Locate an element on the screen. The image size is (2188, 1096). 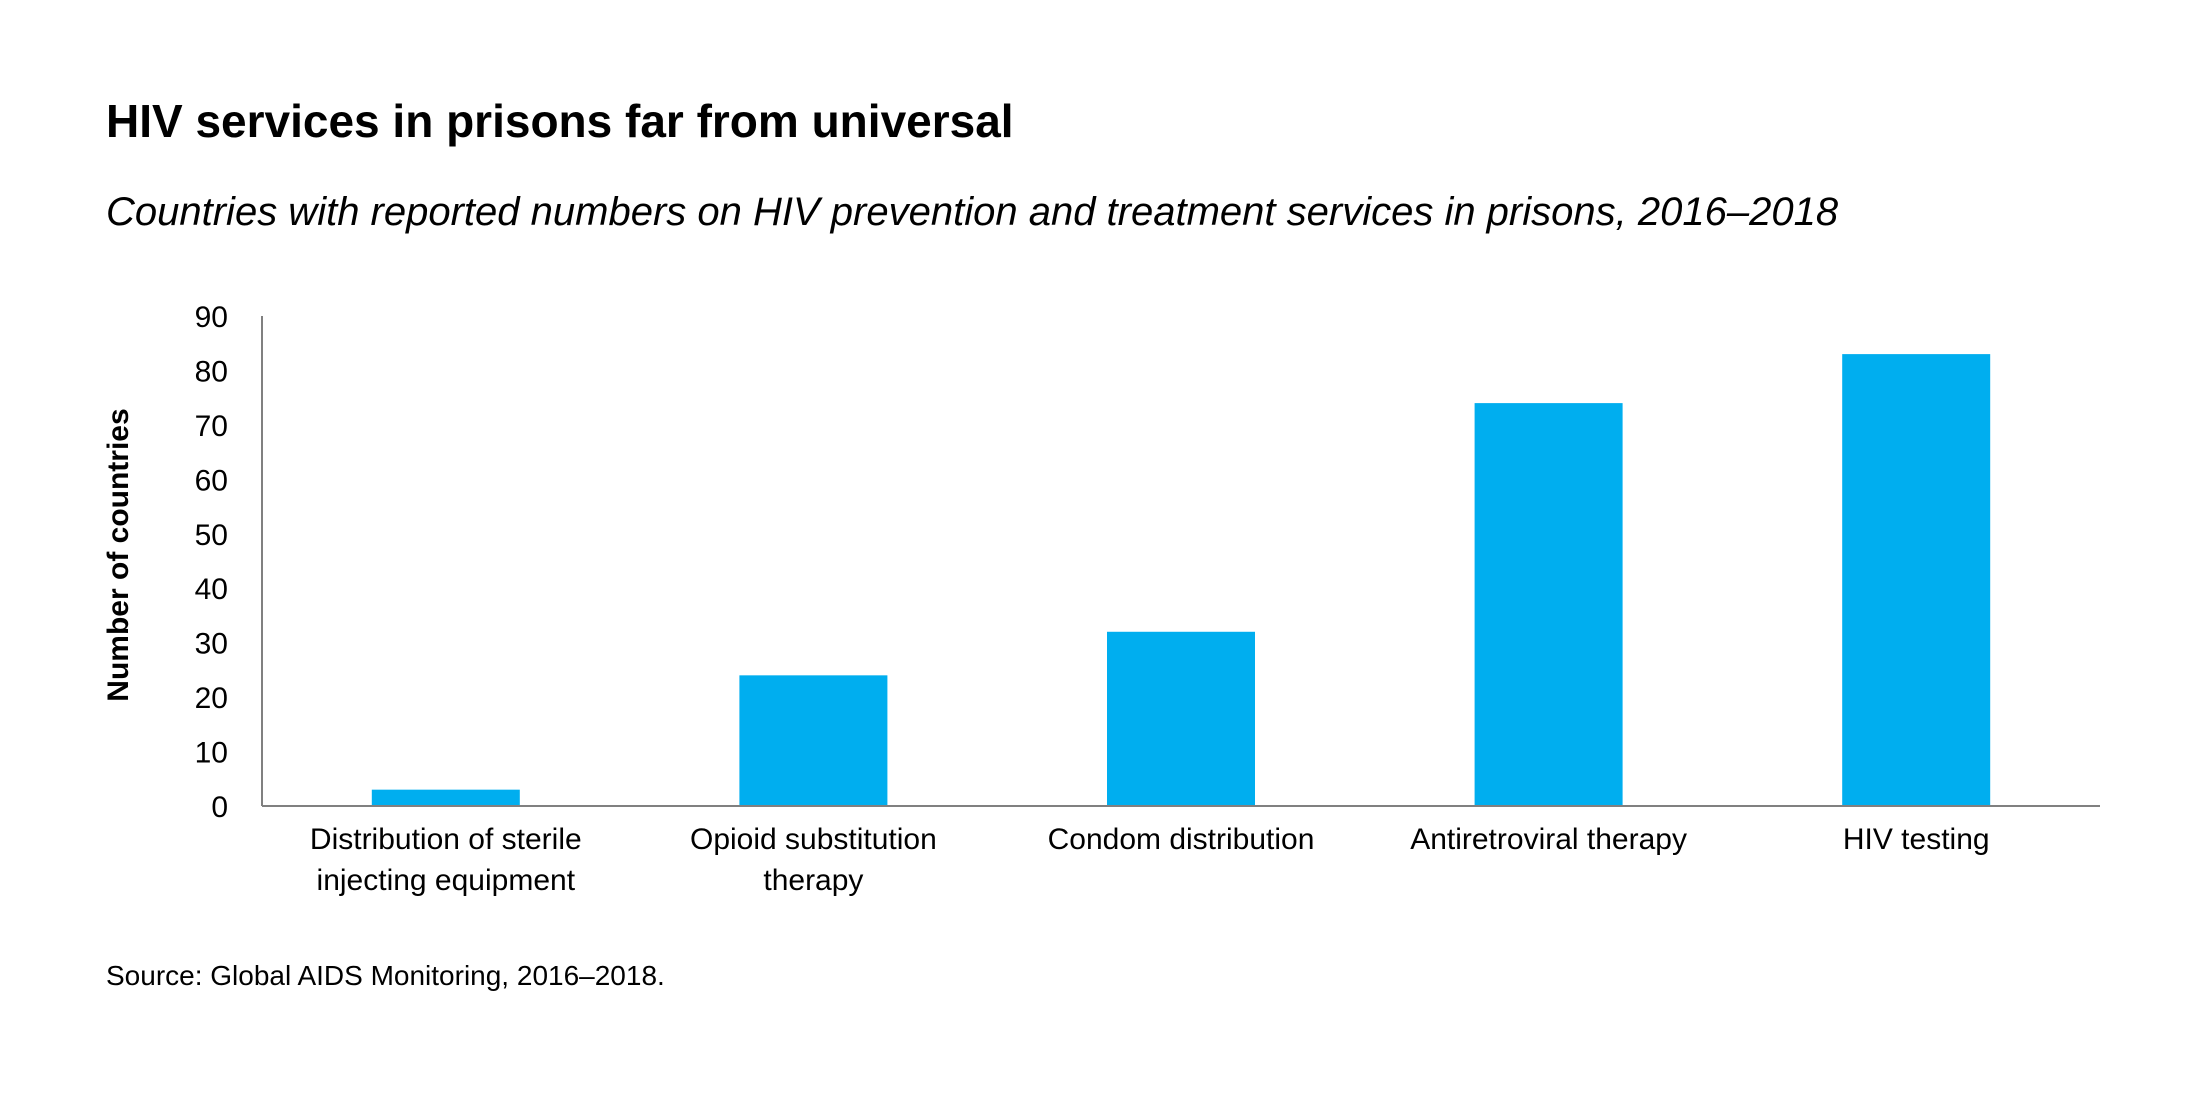
y-tick-label: 70 is located at coordinates (211, 426).